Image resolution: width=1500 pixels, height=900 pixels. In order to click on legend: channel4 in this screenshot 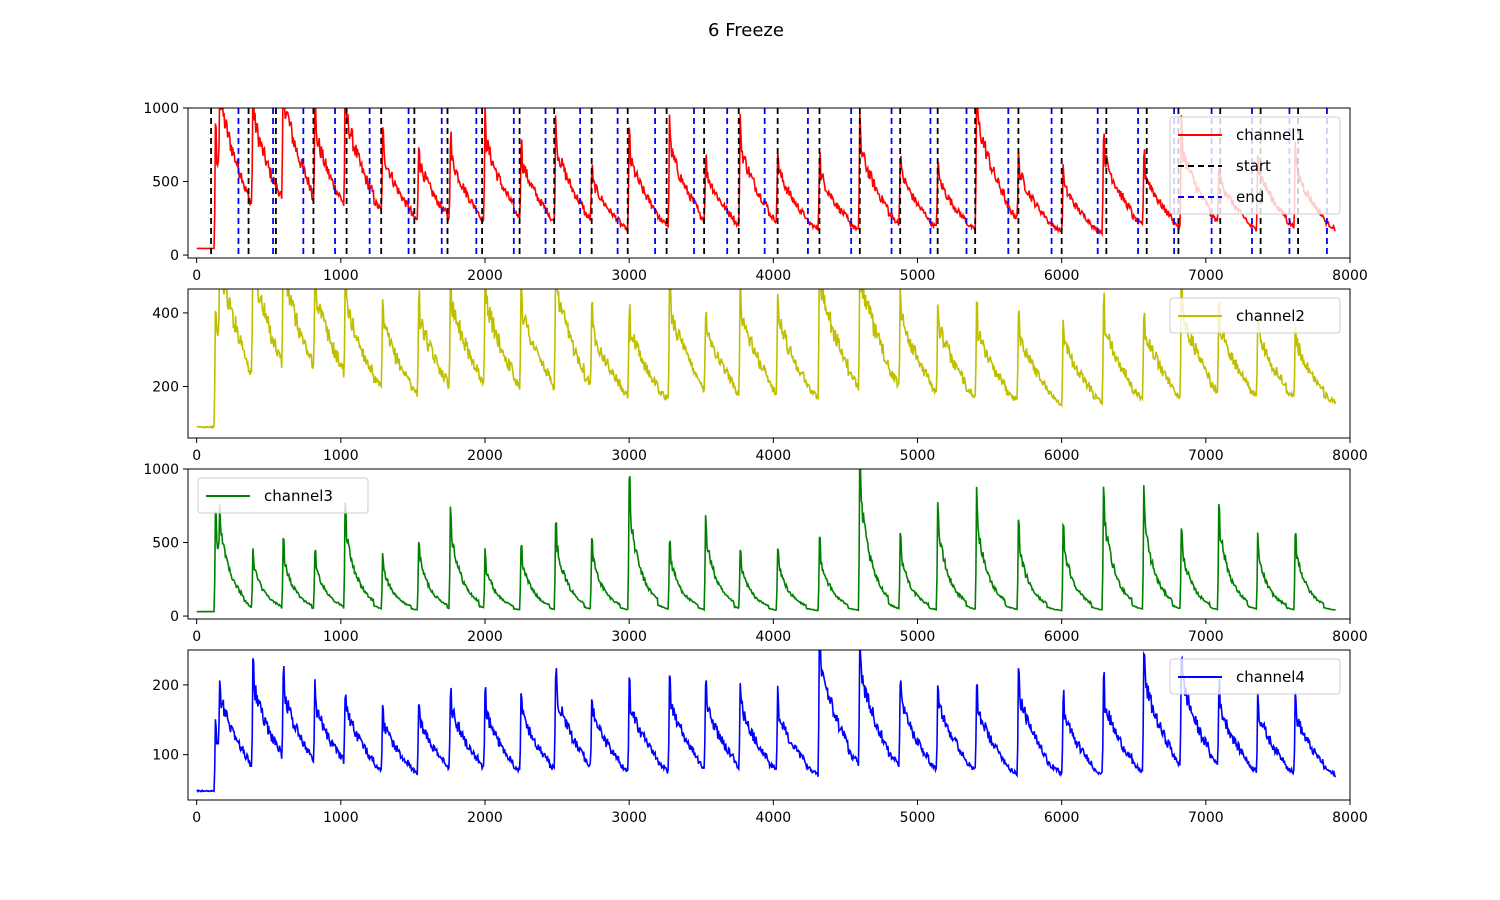, I will do `click(1255, 676)`.